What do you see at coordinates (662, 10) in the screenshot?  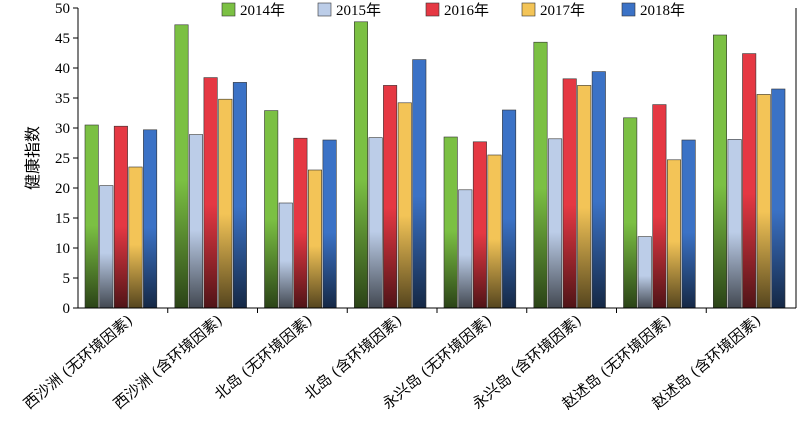 I see `legend-label: 2018年` at bounding box center [662, 10].